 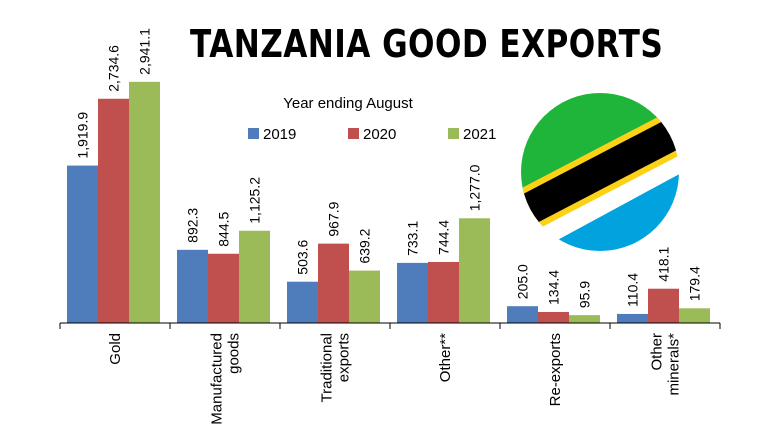 I want to click on flag-black, so click(x=600, y=172).